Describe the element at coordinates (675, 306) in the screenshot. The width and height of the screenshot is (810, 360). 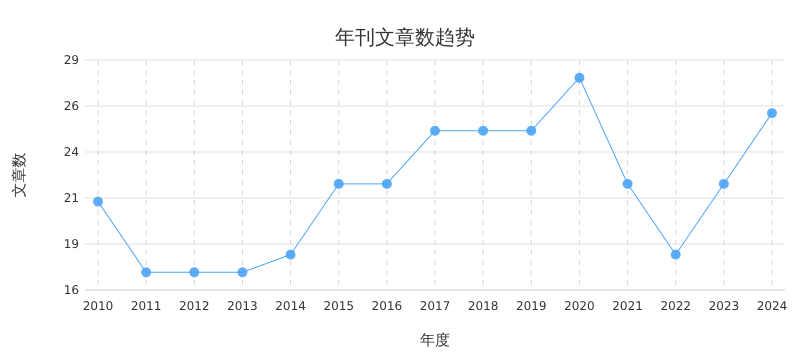
I see `x-tick-label: 2022` at that location.